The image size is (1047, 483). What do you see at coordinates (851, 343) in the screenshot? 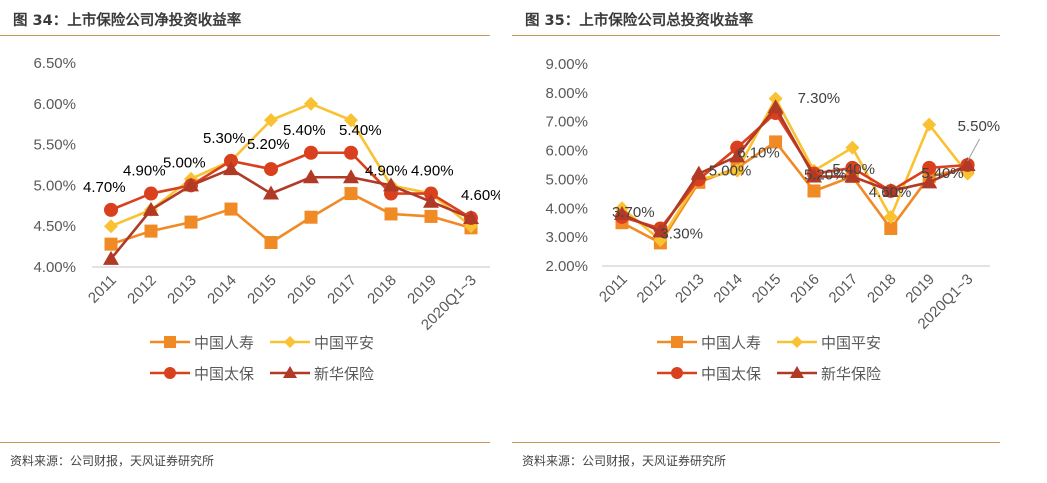
I see `legend-label: 中国平安` at bounding box center [851, 343].